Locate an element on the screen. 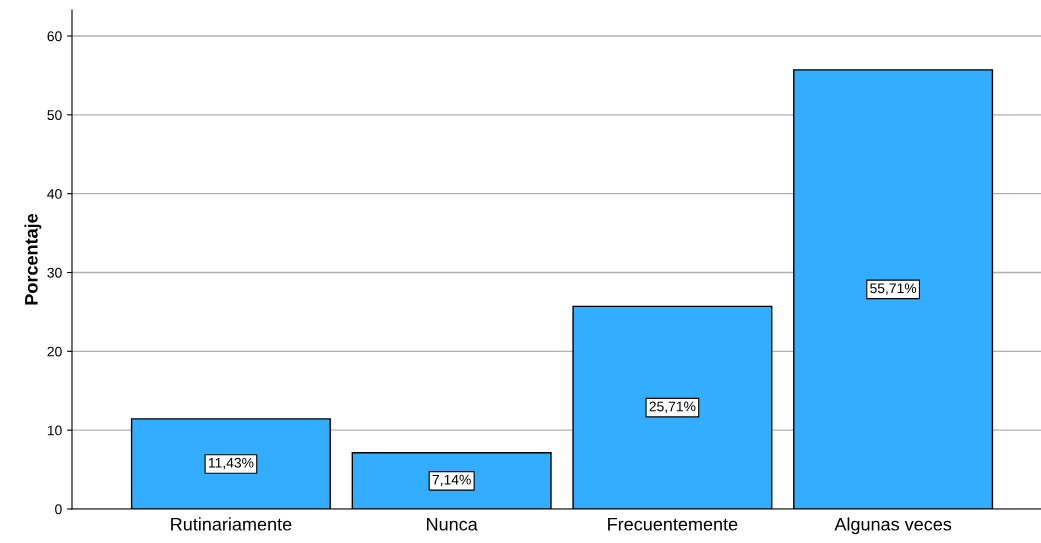 This screenshot has height=543, width=1041. y-tick-label: 30 is located at coordinates (54, 272).